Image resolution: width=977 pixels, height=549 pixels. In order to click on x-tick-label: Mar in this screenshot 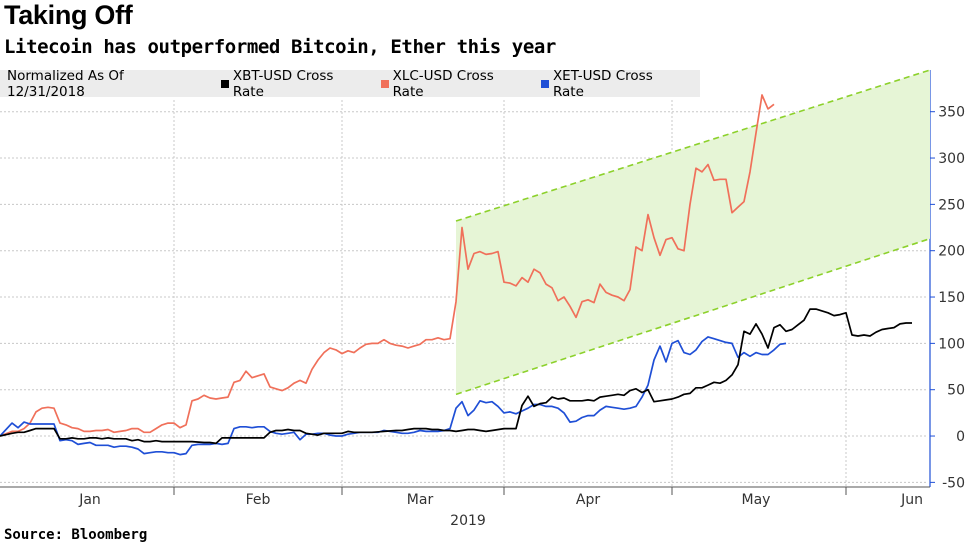, I will do `click(420, 500)`.